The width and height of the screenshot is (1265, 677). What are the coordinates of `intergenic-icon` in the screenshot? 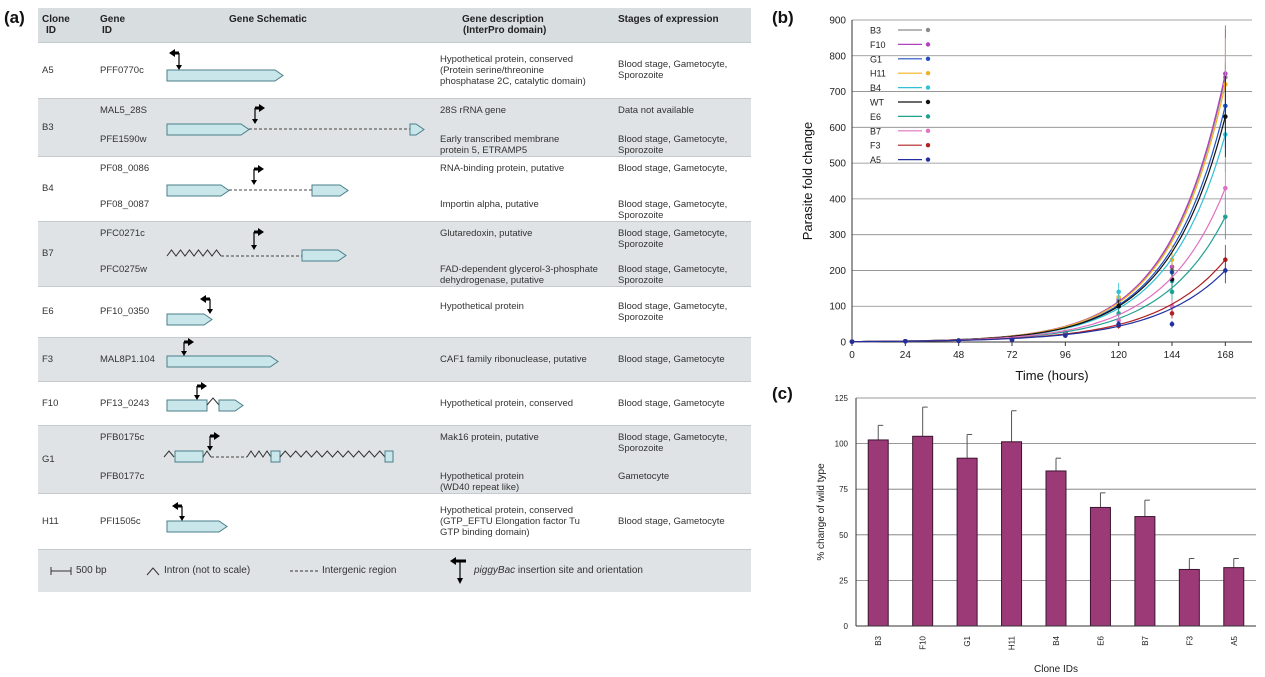 It's located at (305, 571).